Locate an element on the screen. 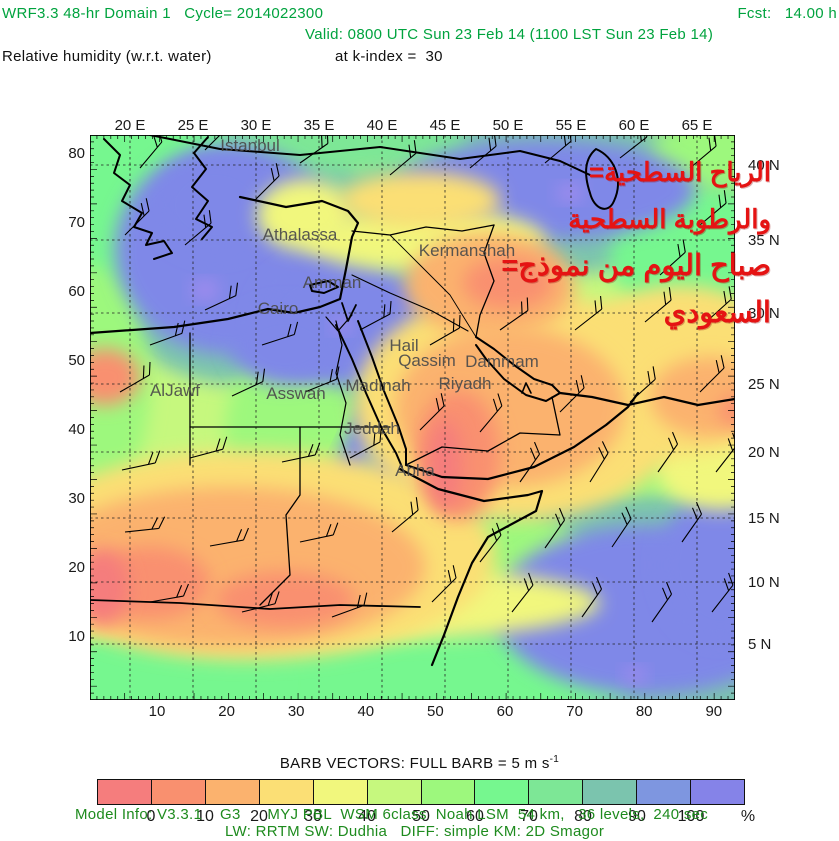  top-axis-label: 20 E is located at coordinates (130, 125).